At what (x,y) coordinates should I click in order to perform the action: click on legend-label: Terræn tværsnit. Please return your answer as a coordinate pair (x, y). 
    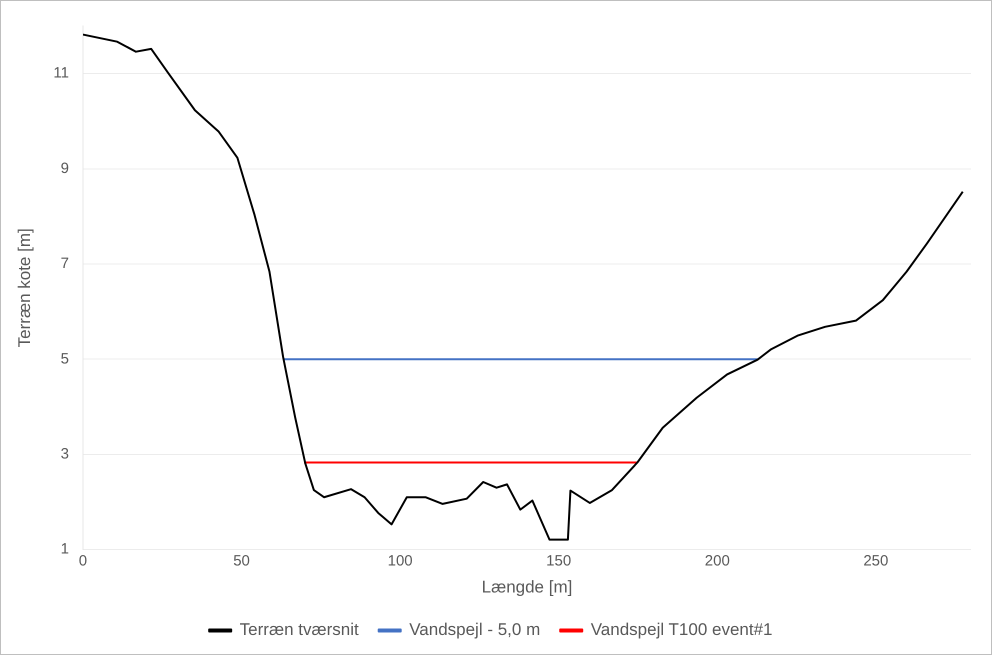
    Looking at the image, I should click on (299, 630).